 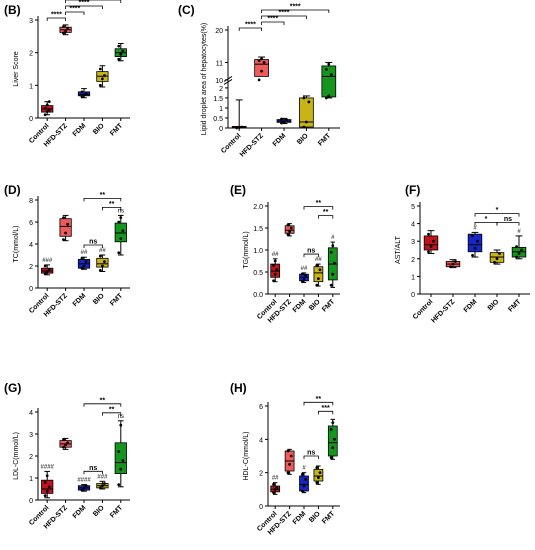 I want to click on y-tick-label: 10, so click(x=219, y=81).